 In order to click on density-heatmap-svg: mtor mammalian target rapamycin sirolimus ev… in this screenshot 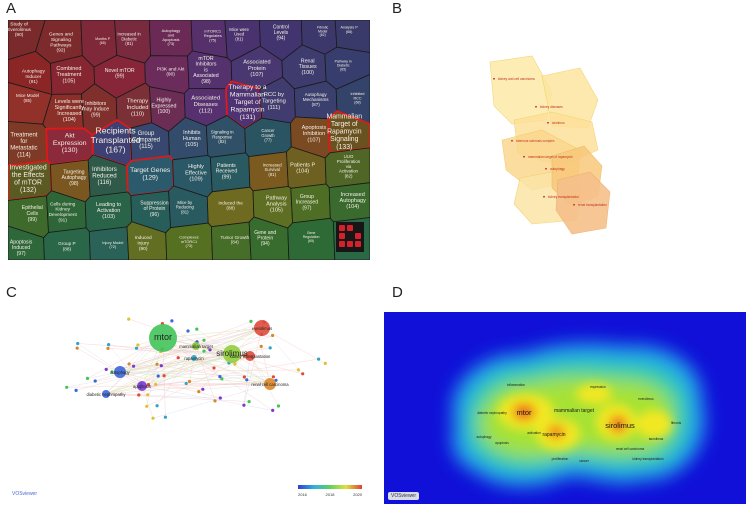, I will do `click(578, 415)`.